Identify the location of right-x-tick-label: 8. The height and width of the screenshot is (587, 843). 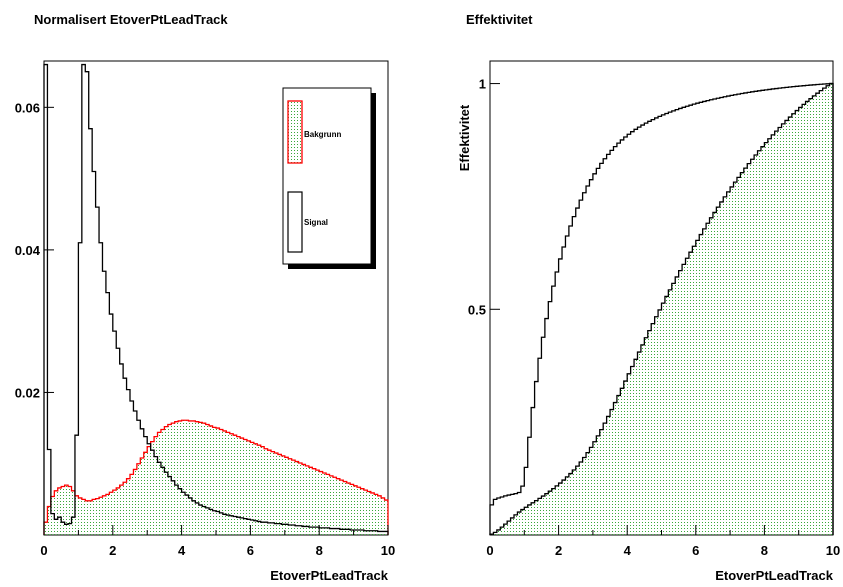
(764, 550).